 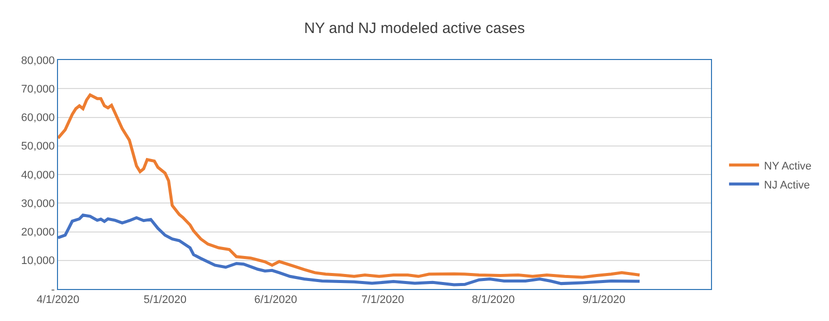 What do you see at coordinates (382, 300) in the screenshot?
I see `x-tick-label: 7/1/2020` at bounding box center [382, 300].